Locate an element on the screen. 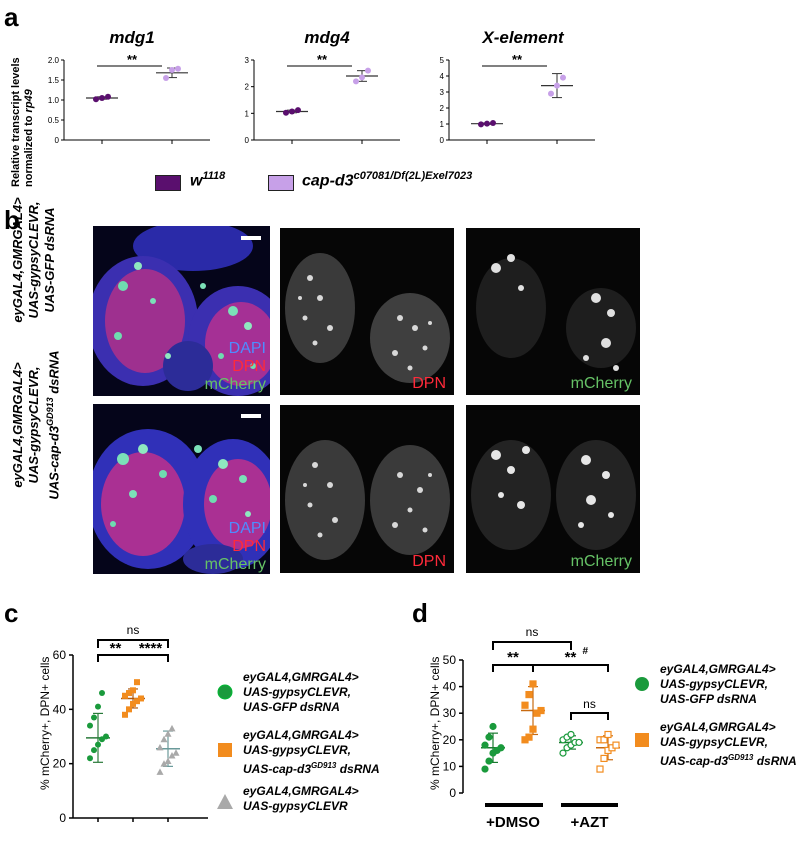  legend-label-cap-d3: cap-d3c07081/Df(2L)Exel7023 is located at coordinates (387, 180).